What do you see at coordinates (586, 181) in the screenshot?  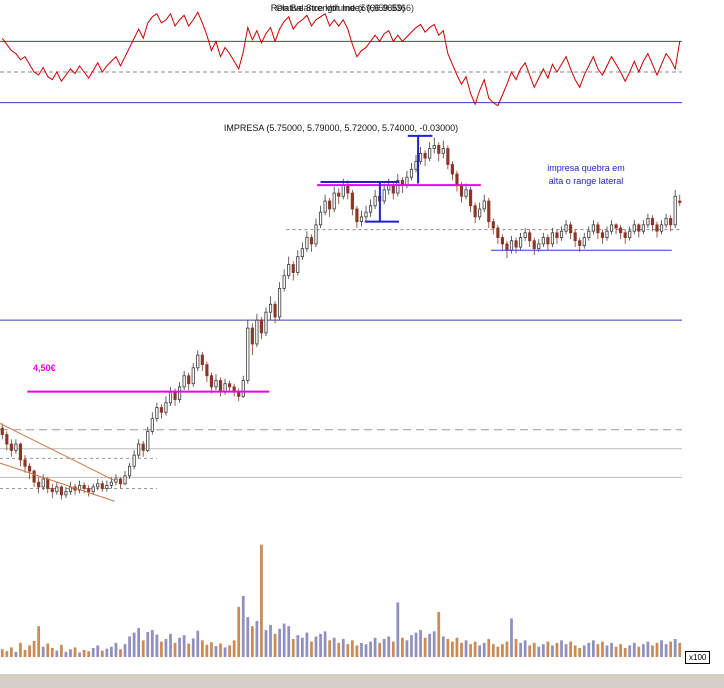 I see `breakout-annotation-line2: alta o range lateral` at bounding box center [586, 181].